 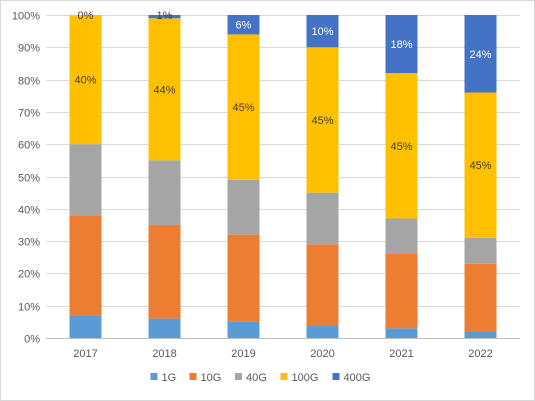 I want to click on data-label: 10%, so click(x=322, y=32).